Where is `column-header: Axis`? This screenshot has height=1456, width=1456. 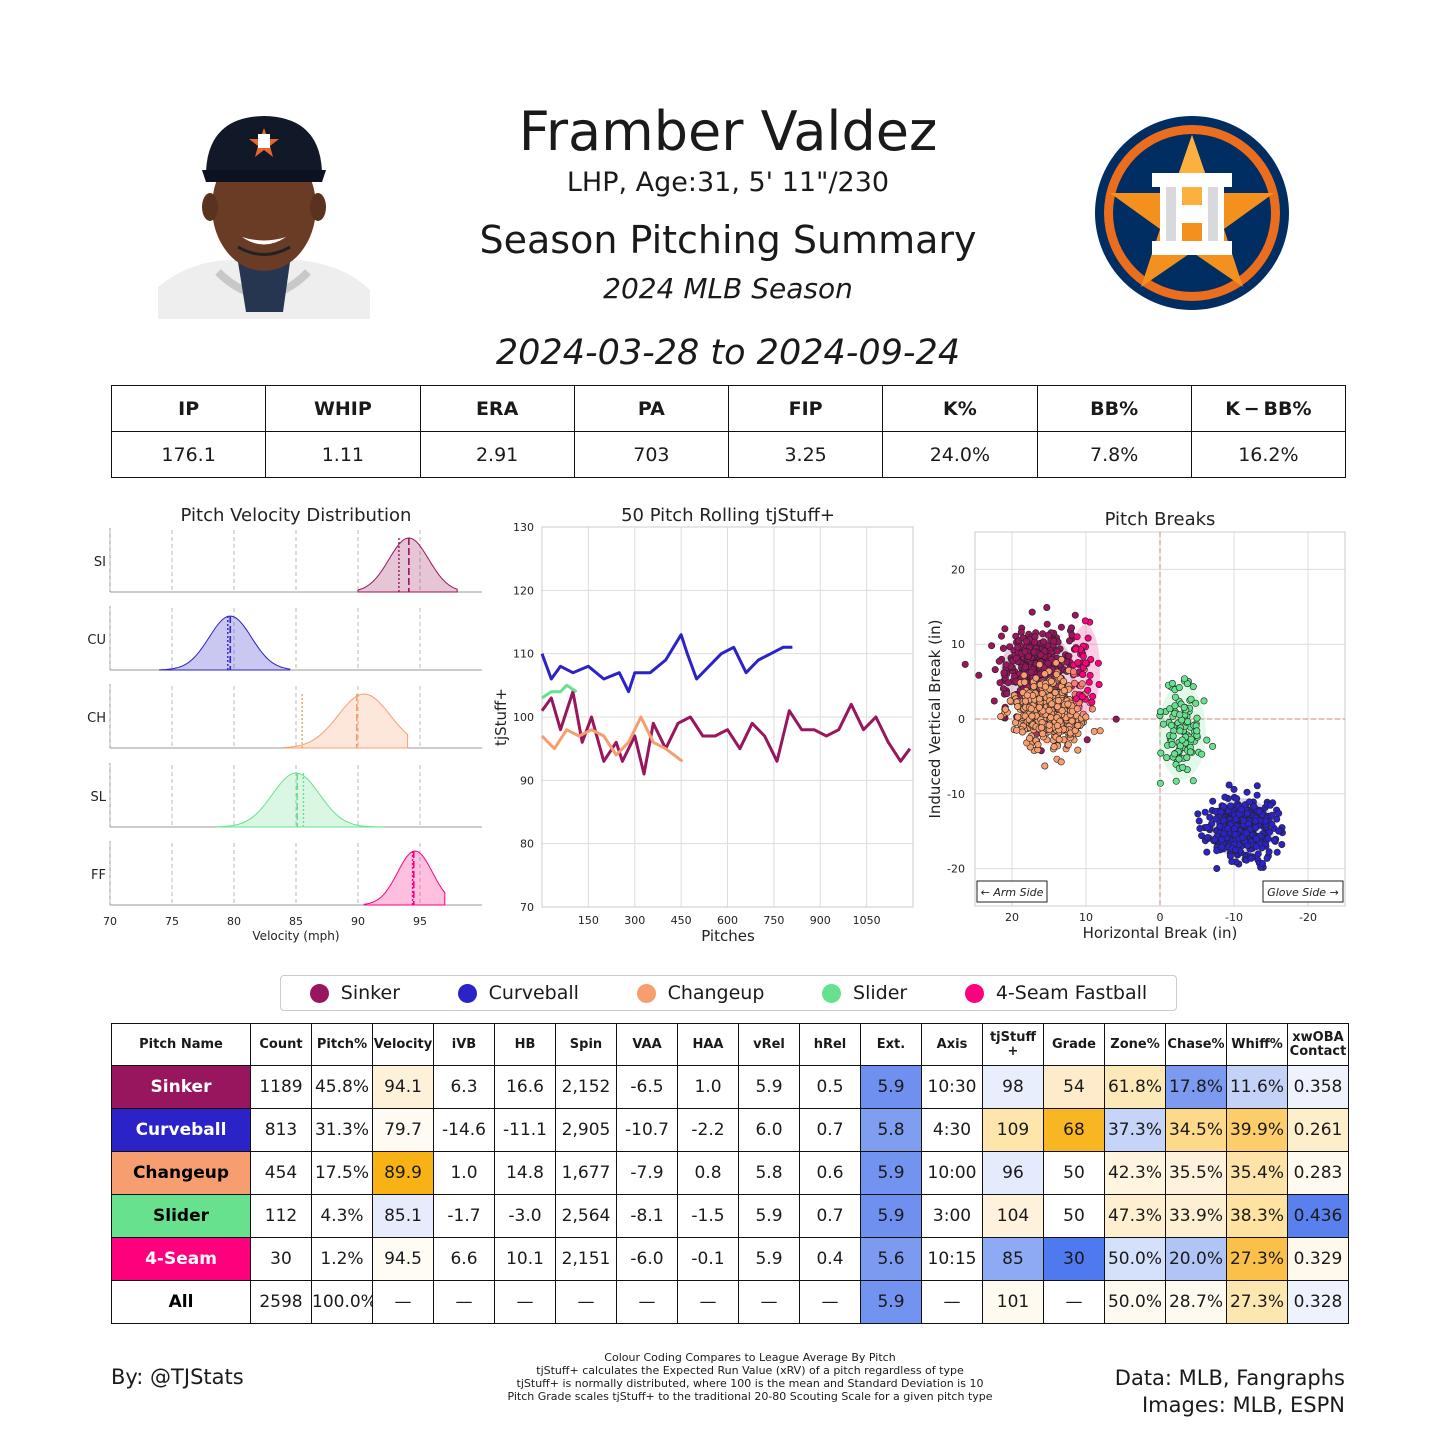
column-header: Axis is located at coordinates (952, 1044).